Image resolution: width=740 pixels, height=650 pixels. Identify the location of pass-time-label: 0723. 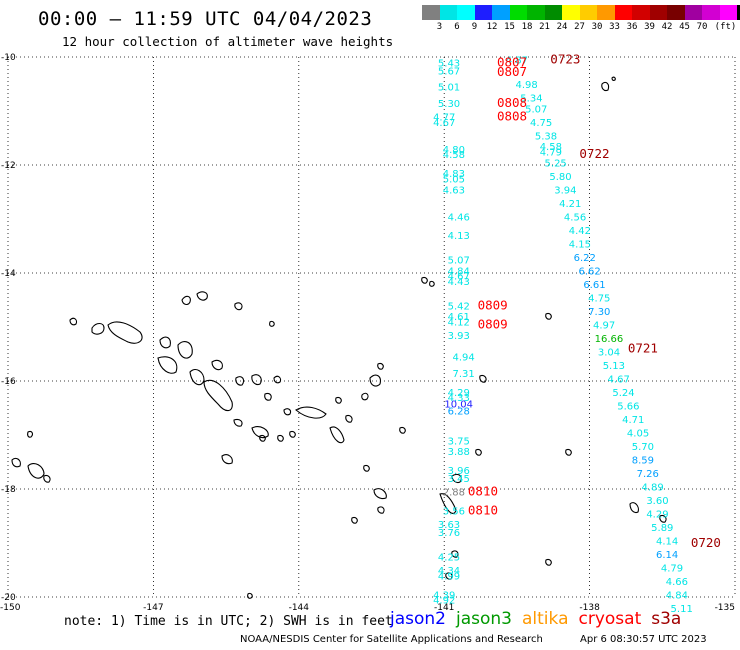
(565, 59).